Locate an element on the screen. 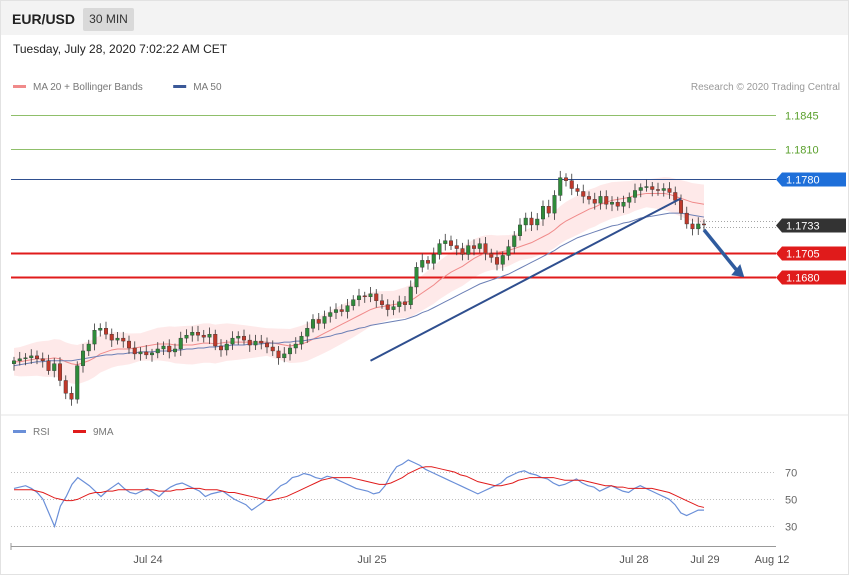  rsi-ma-line is located at coordinates (359, 487).